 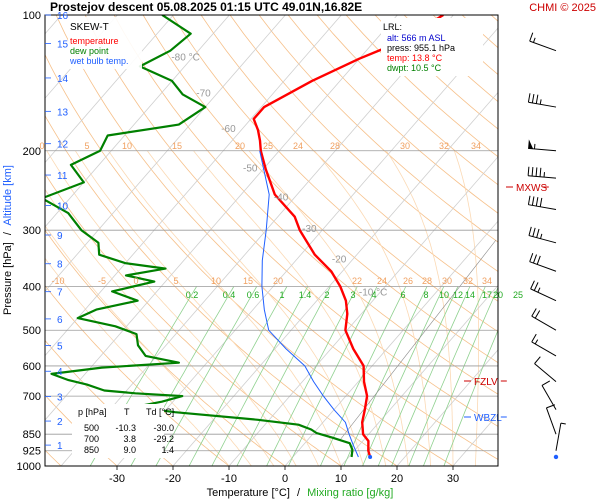 What do you see at coordinates (32, 367) in the screenshot?
I see `pressure-tick-label: 600` at bounding box center [32, 367].